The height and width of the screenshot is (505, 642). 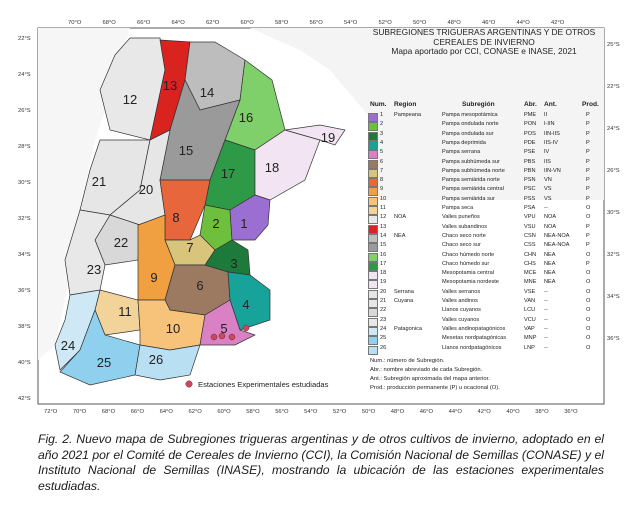 What do you see at coordinates (404, 291) in the screenshot?
I see `legend-region: Serrana` at bounding box center [404, 291].